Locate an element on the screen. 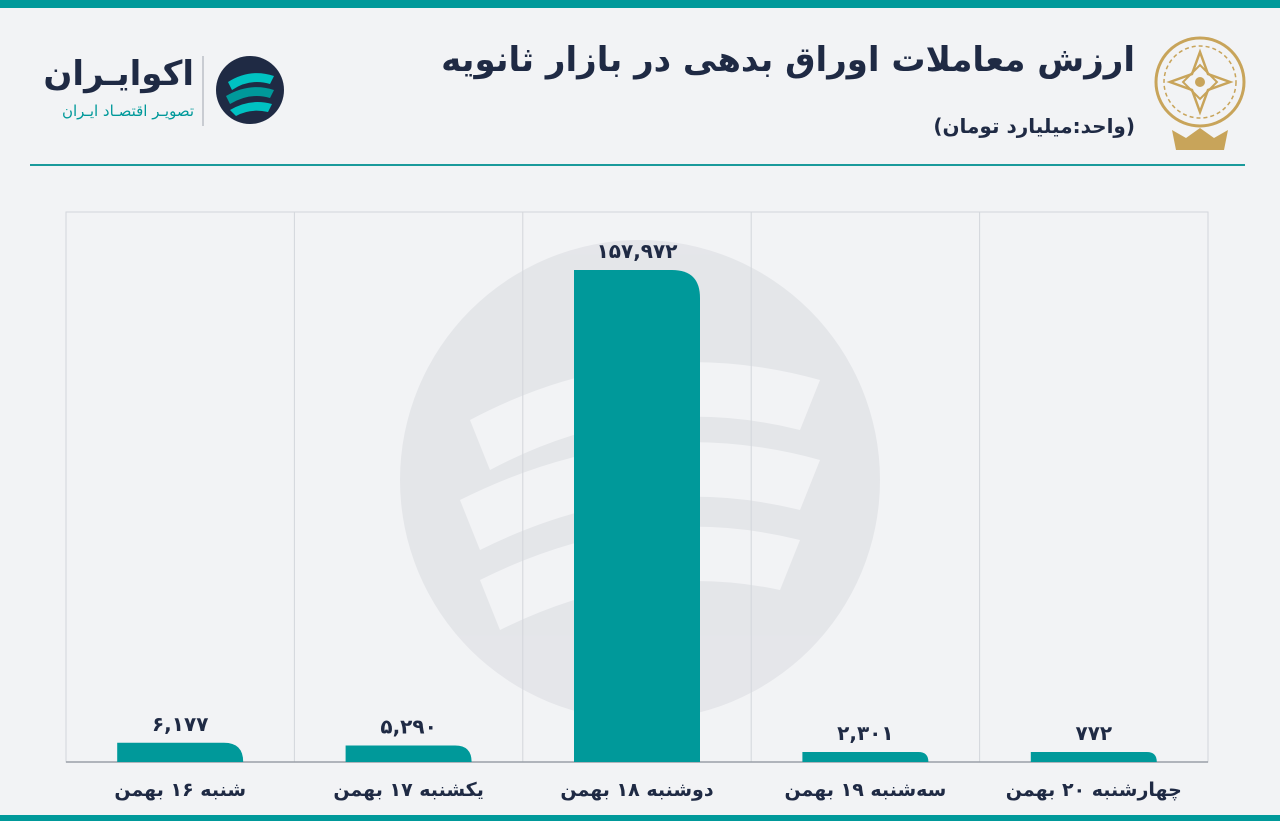 The width and height of the screenshot is (1280, 821). category-label: چهارشنبه ۲۰ بهمن is located at coordinates (1094, 790).